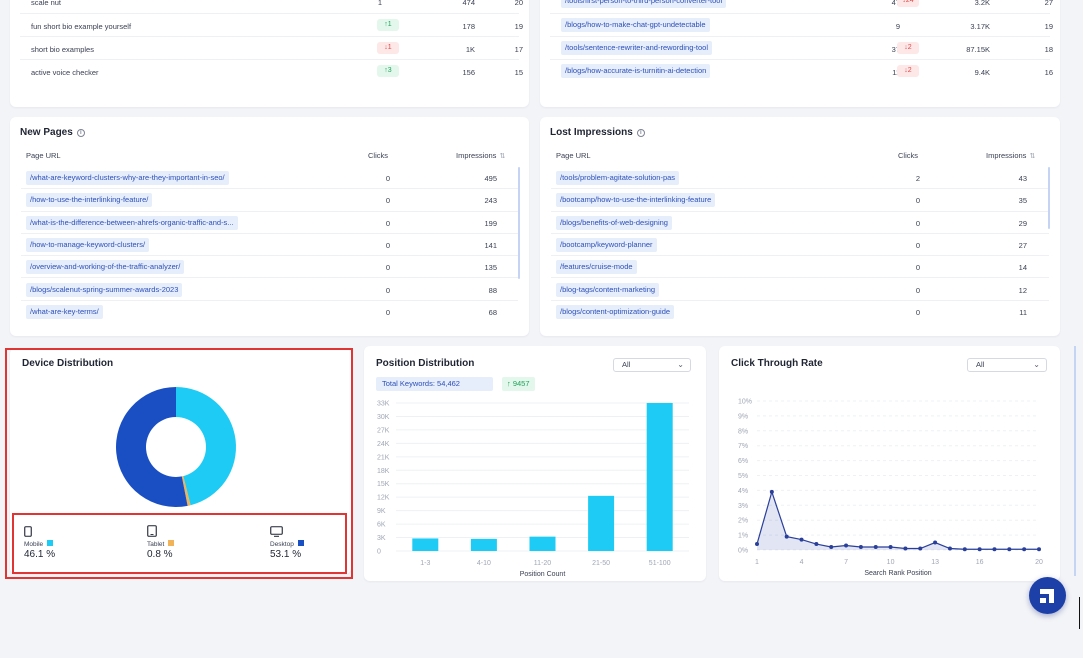 This screenshot has width=1083, height=658. I want to click on y-tick-label: 24K, so click(383, 444).